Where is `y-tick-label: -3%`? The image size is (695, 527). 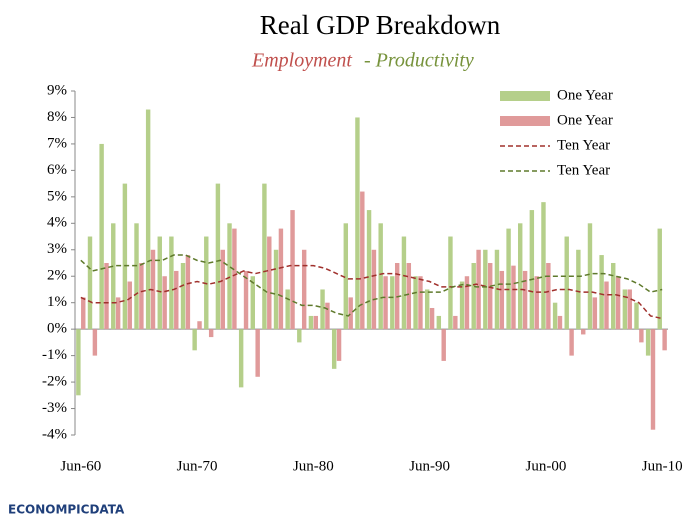
y-tick-label: -3% is located at coordinates (54, 408).